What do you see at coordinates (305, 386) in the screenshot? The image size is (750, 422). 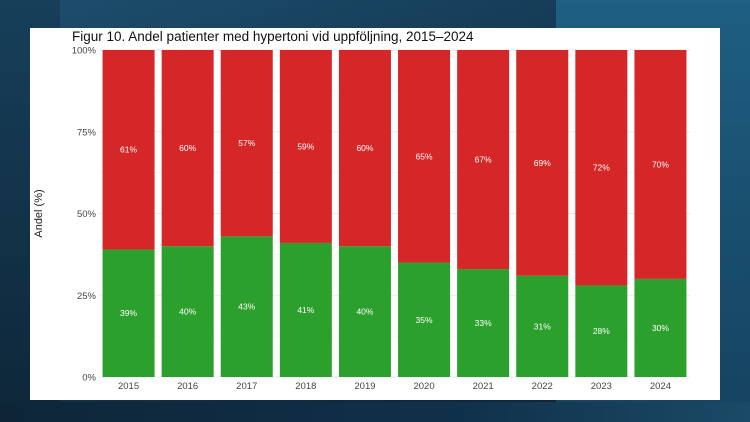 I see `x-tick-label: 2018` at bounding box center [305, 386].